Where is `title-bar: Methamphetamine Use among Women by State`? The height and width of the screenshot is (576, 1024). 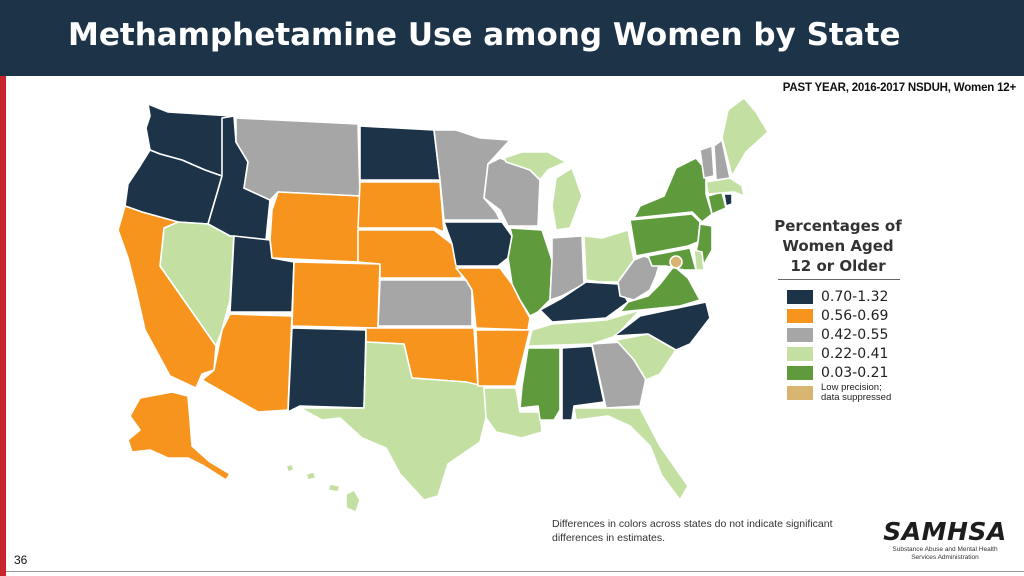 title-bar: Methamphetamine Use among Women by State is located at coordinates (512, 38).